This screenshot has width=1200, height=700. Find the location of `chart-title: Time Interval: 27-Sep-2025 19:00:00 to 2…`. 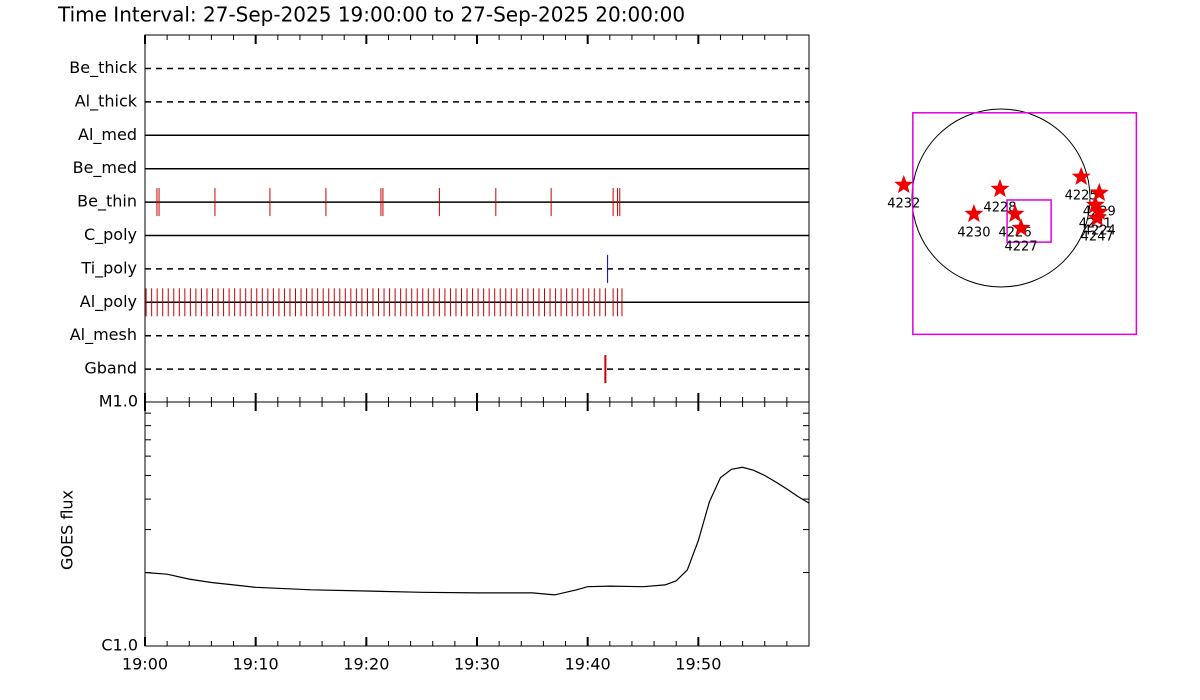

chart-title: Time Interval: 27-Sep-2025 19:00:00 to 2… is located at coordinates (371, 15).